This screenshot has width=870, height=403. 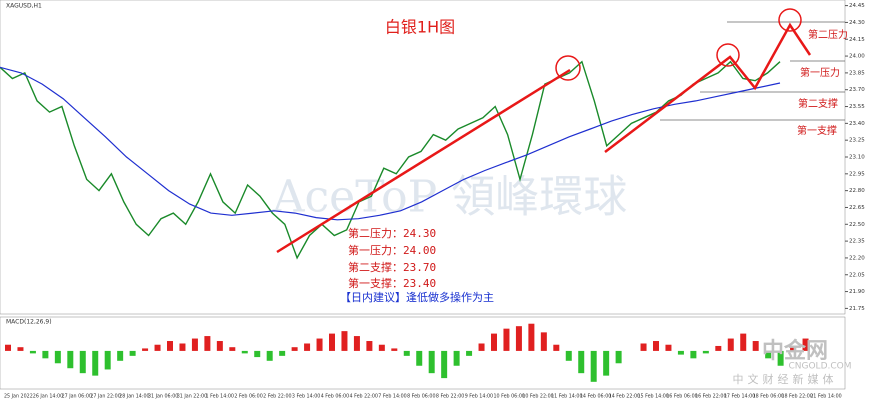 I want to click on x-tick-label: 31 Jan 06:00, so click(x=163, y=397).